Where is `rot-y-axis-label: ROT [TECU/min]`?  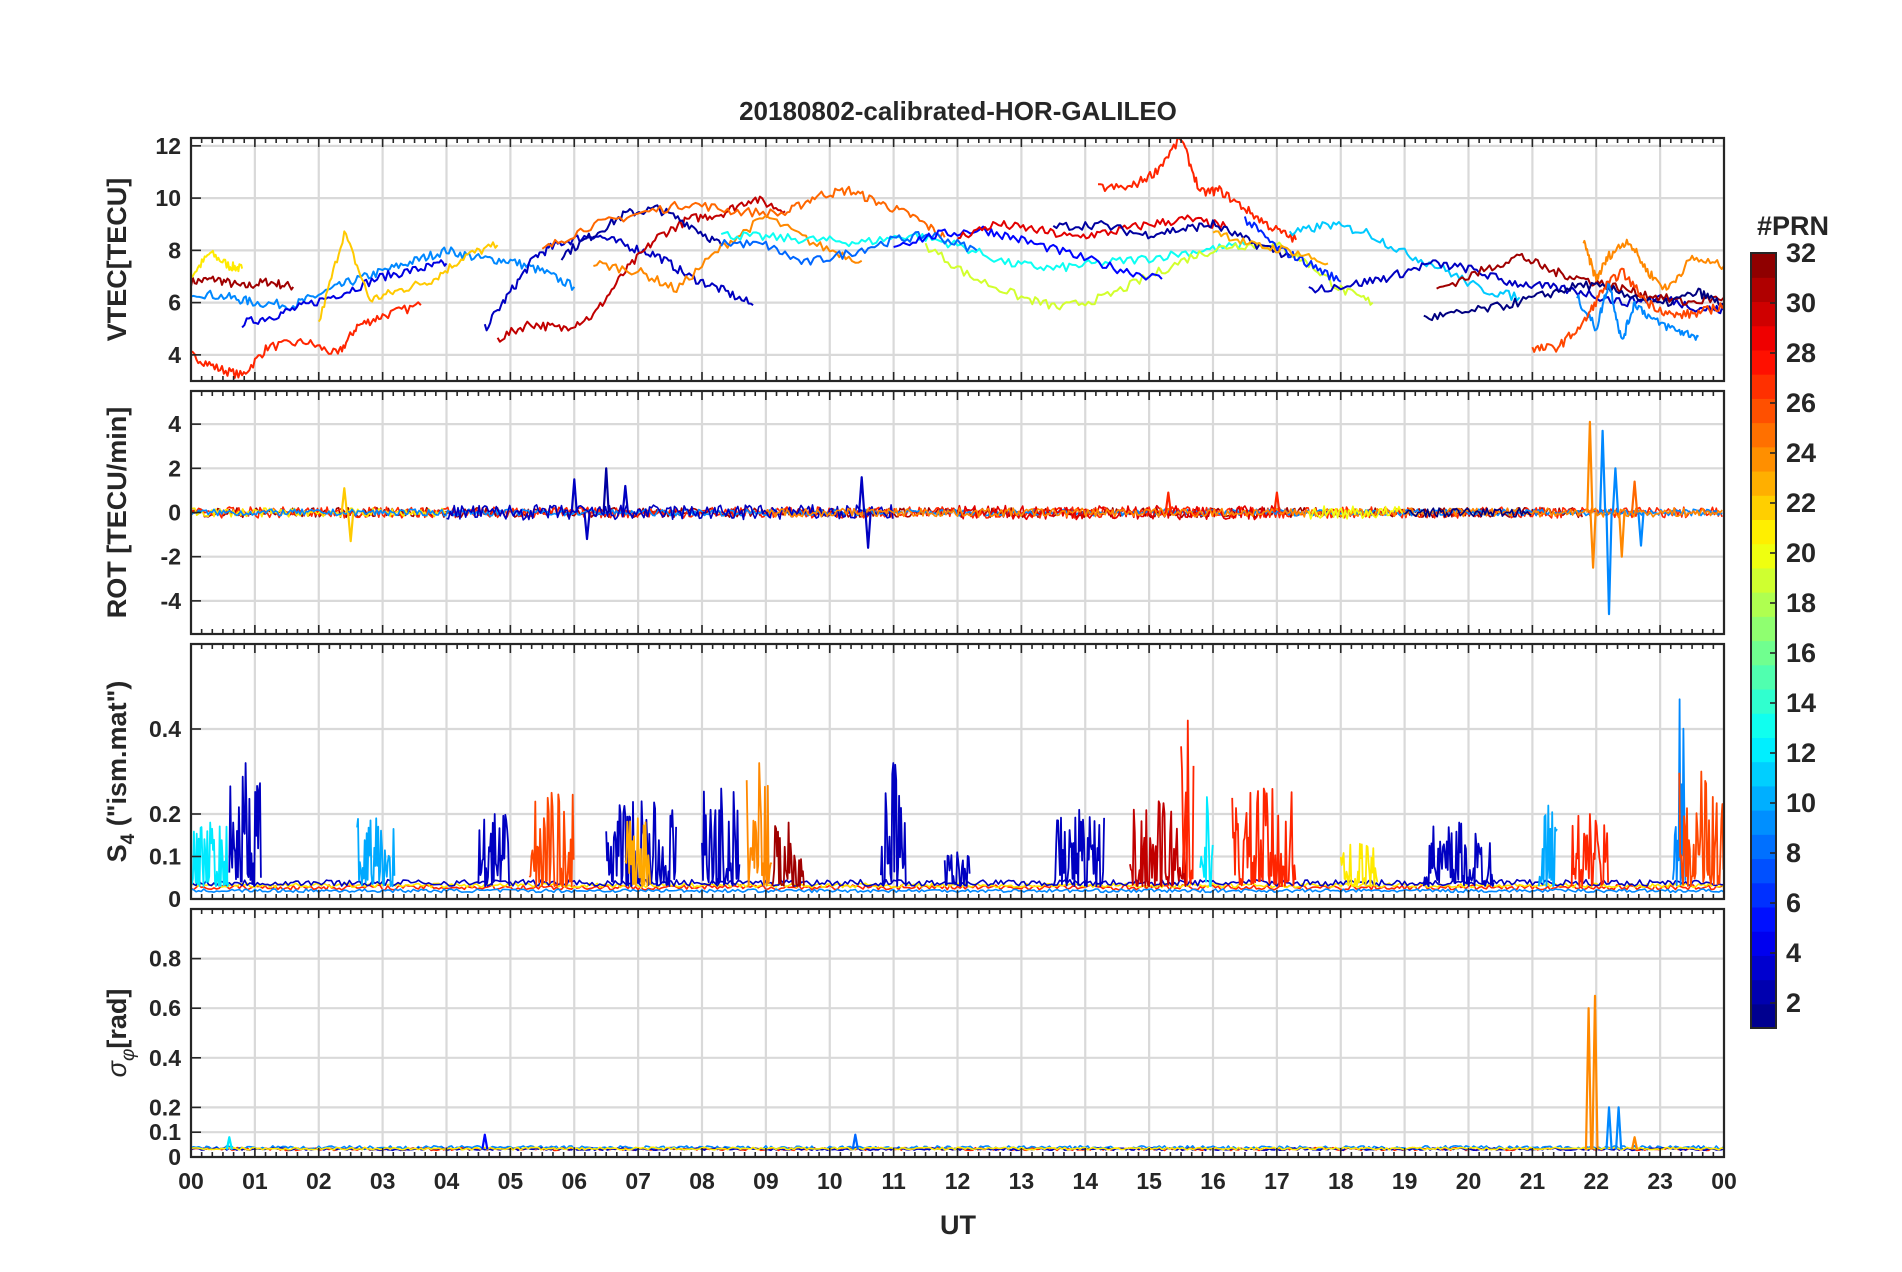
rot-y-axis-label: ROT [TECU/min] is located at coordinates (117, 512).